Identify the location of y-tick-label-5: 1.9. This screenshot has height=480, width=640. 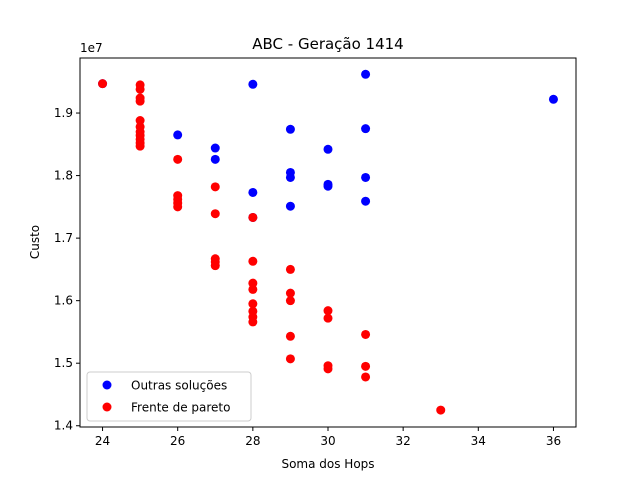
(63, 113).